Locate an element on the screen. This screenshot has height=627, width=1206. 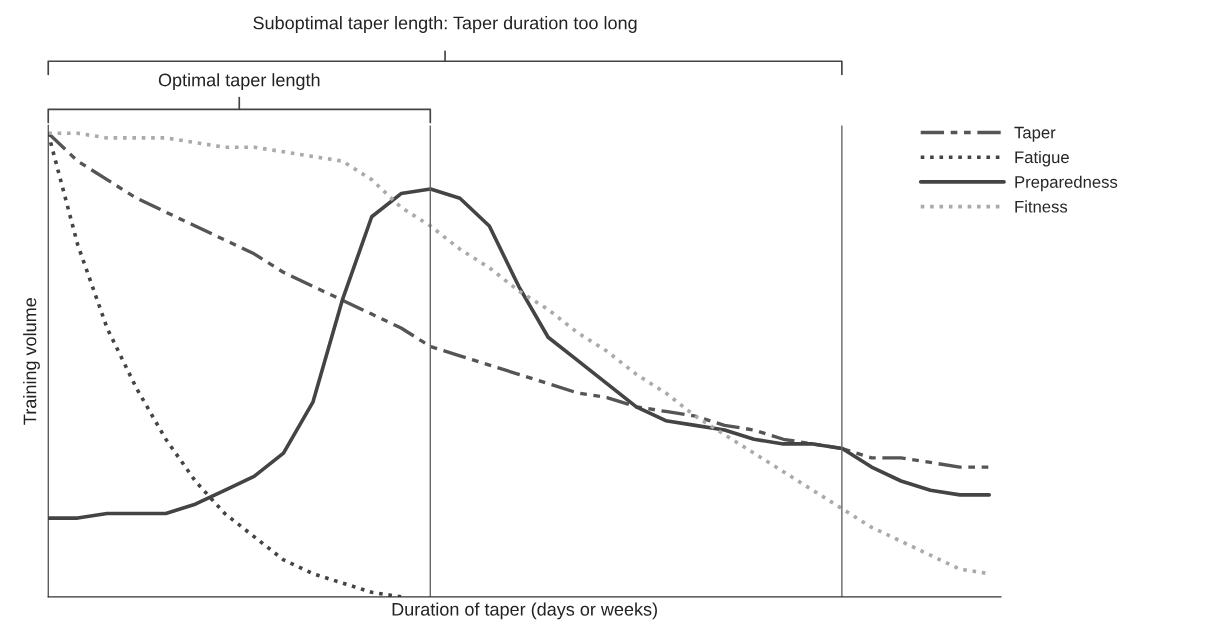
legend-label: Fitness is located at coordinates (1041, 206).